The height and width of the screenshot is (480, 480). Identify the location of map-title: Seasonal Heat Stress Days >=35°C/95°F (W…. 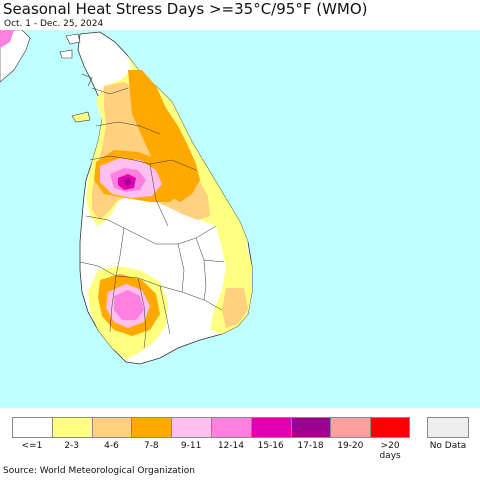
(185, 9).